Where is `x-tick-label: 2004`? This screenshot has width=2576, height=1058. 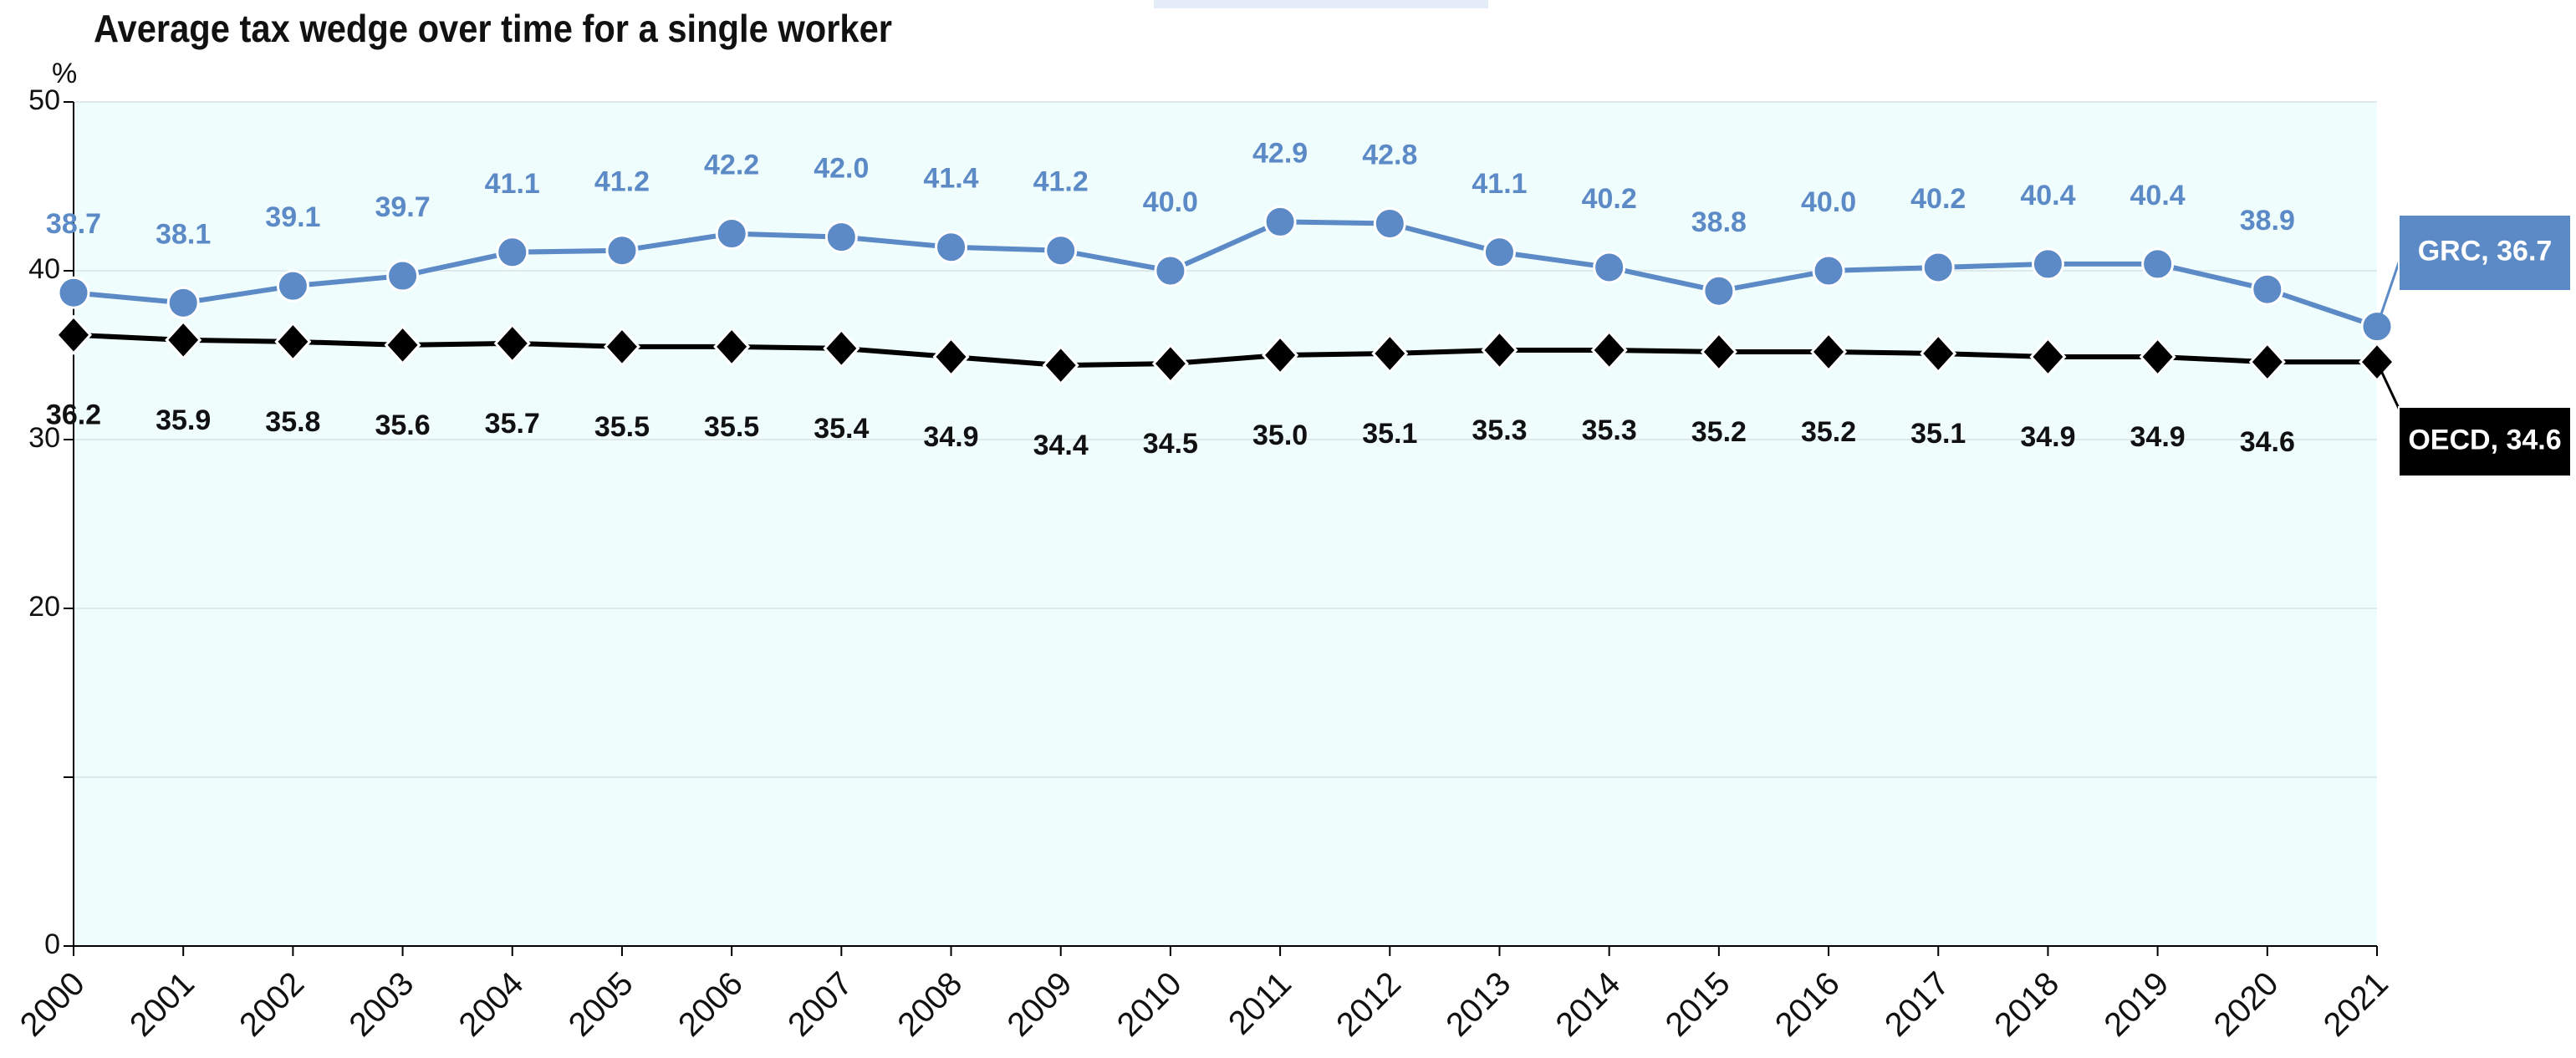
x-tick-label: 2004 is located at coordinates (492, 1005).